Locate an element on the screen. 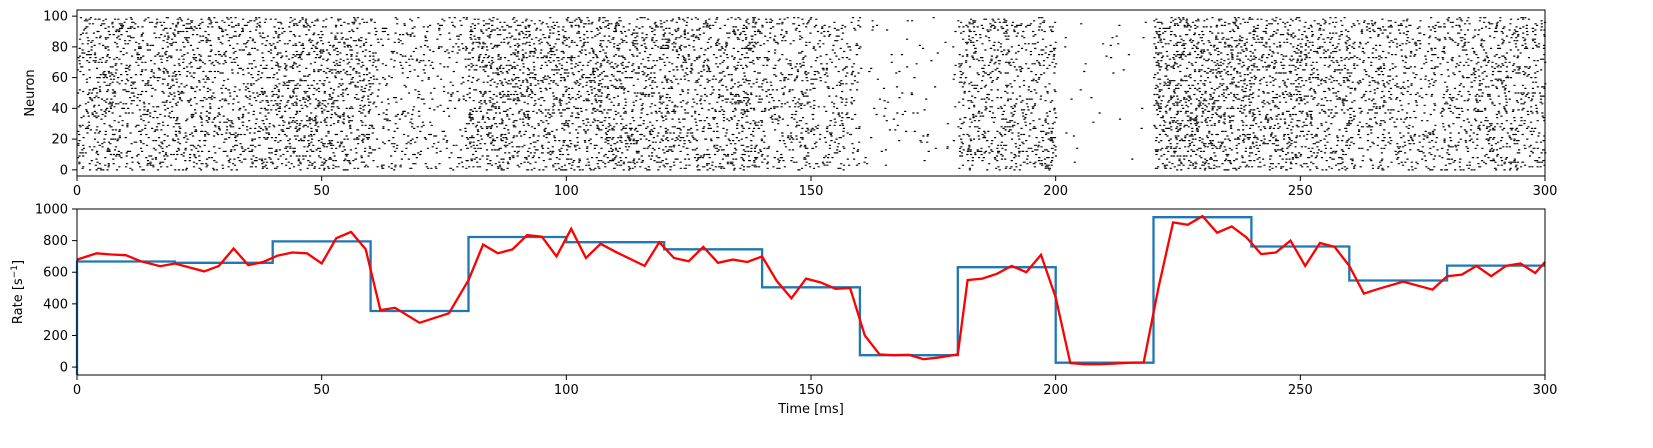 The width and height of the screenshot is (1653, 448). raster-x-tick-label: 100 is located at coordinates (566, 191).